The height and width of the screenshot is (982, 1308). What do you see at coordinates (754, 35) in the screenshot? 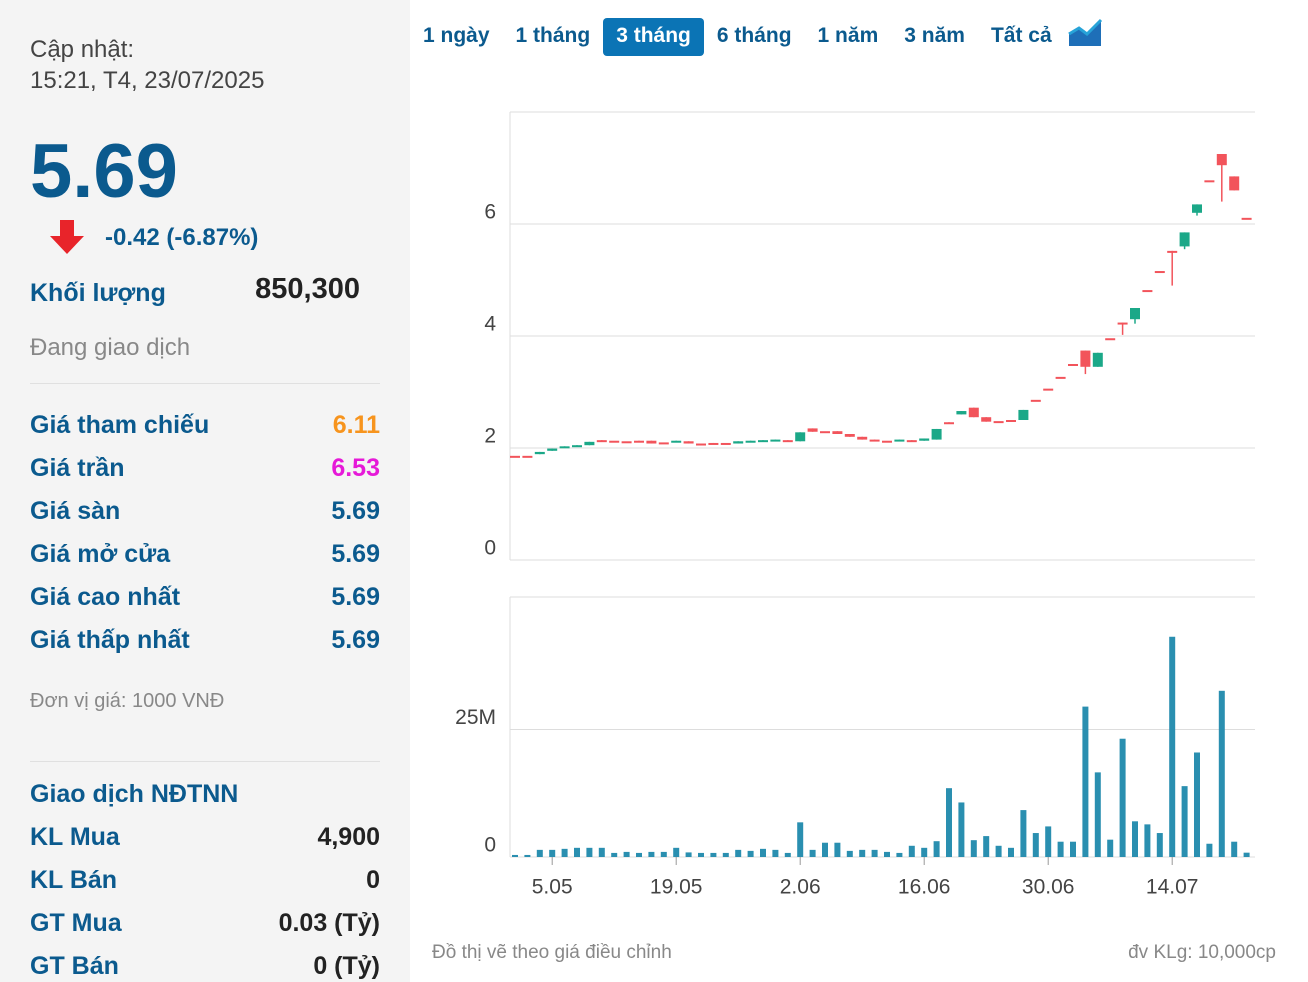
I see `tab: 6 tháng` at bounding box center [754, 35].